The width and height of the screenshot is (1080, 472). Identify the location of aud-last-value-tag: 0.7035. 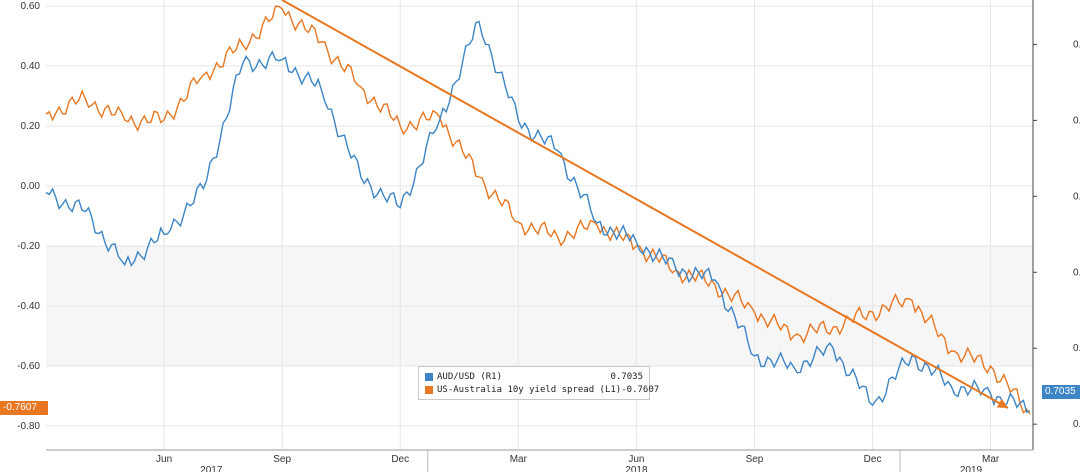
(1061, 392).